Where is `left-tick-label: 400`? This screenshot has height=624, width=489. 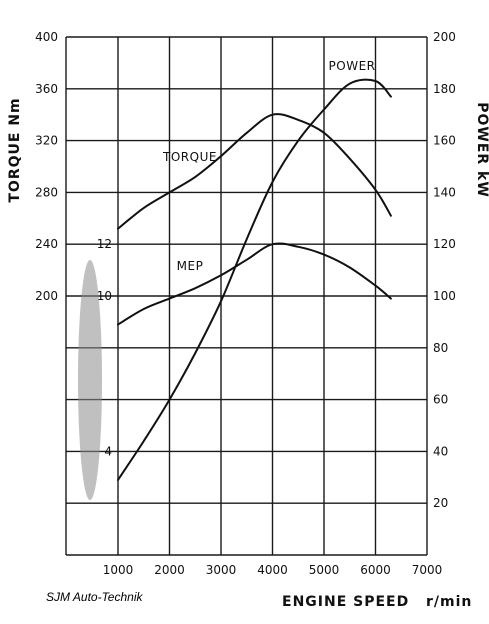 left-tick-label: 400 is located at coordinates (46, 37).